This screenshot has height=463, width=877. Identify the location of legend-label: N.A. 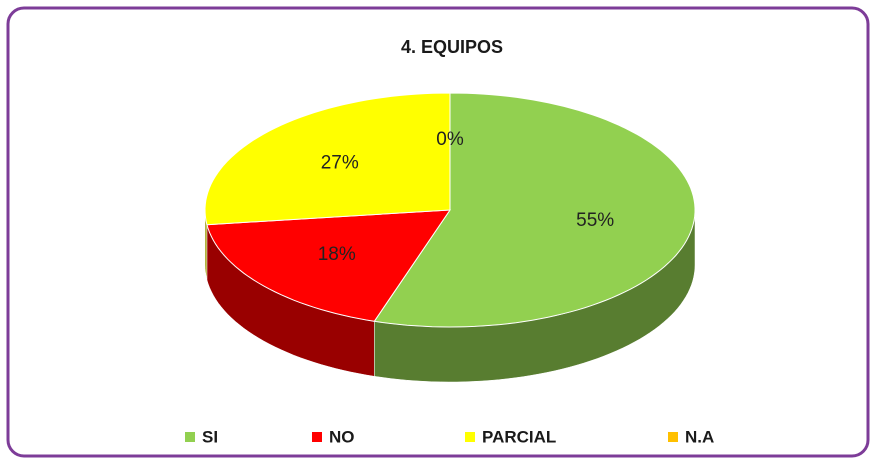
(699, 436).